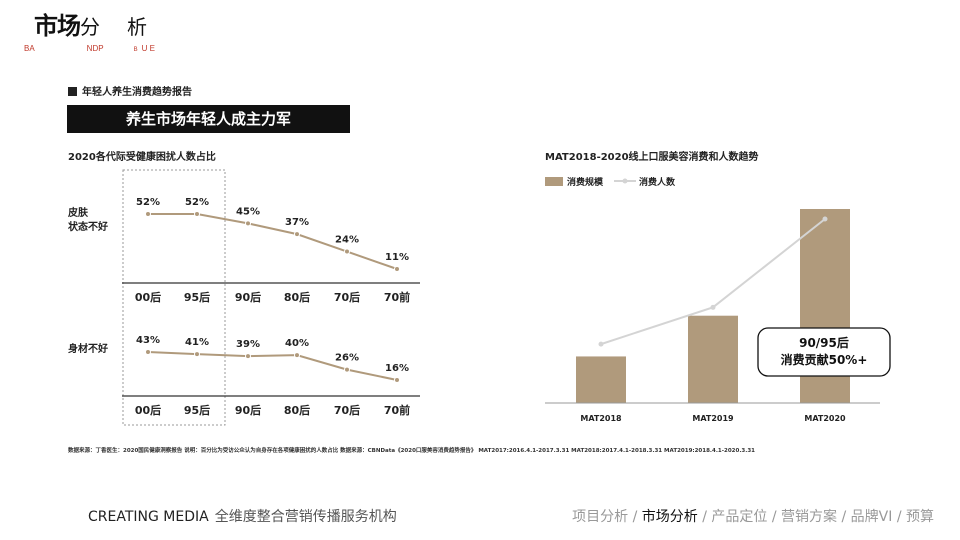 The width and height of the screenshot is (960, 540). I want to click on nav-item: 品牌VI, so click(871, 517).